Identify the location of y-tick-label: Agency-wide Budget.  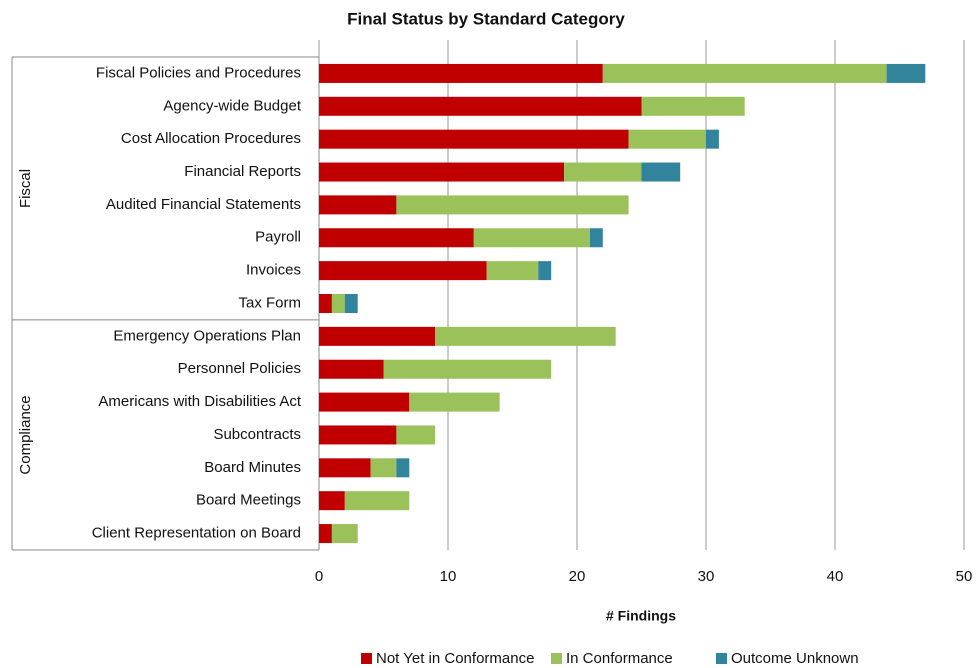
(232, 105).